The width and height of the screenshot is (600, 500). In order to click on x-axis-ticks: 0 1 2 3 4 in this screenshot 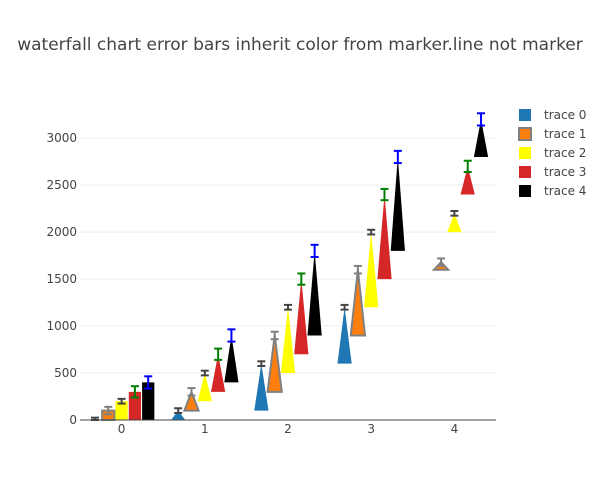, I will do `click(288, 429)`.